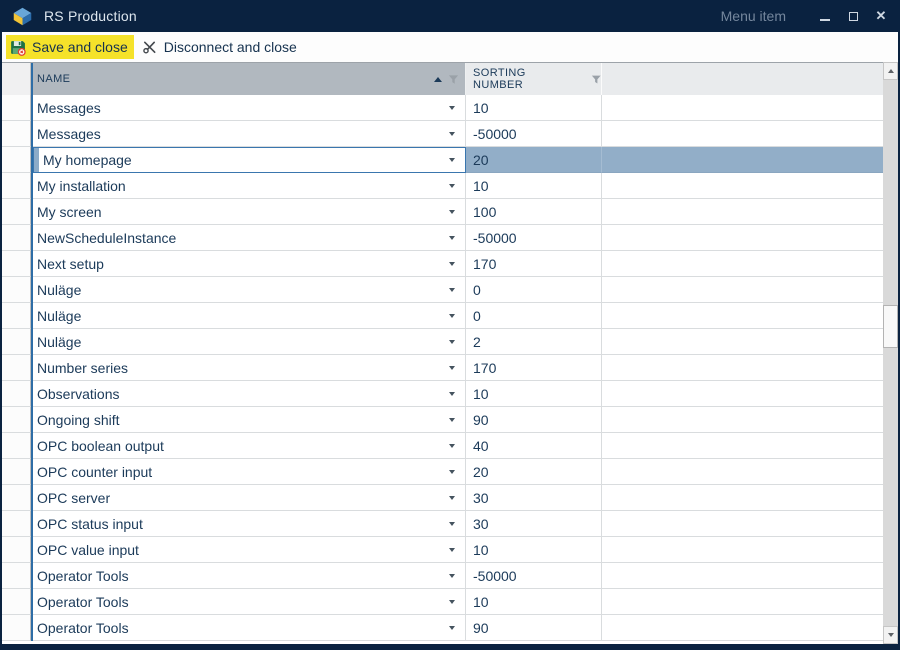 The image size is (900, 650). I want to click on column-header-name: NAME, so click(249, 79).